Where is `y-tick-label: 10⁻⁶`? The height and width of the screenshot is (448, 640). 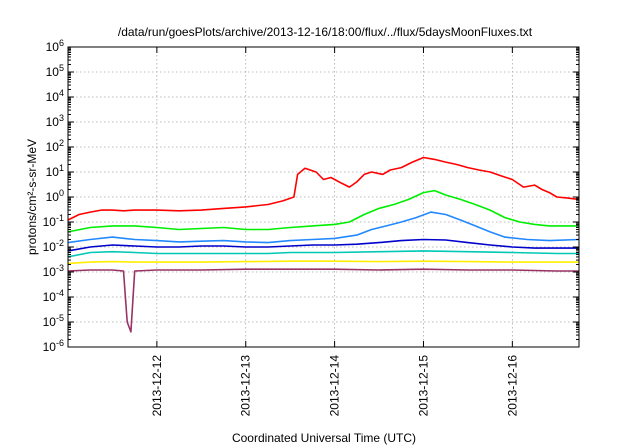 y-tick-label: 10⁻⁶ is located at coordinates (53, 346).